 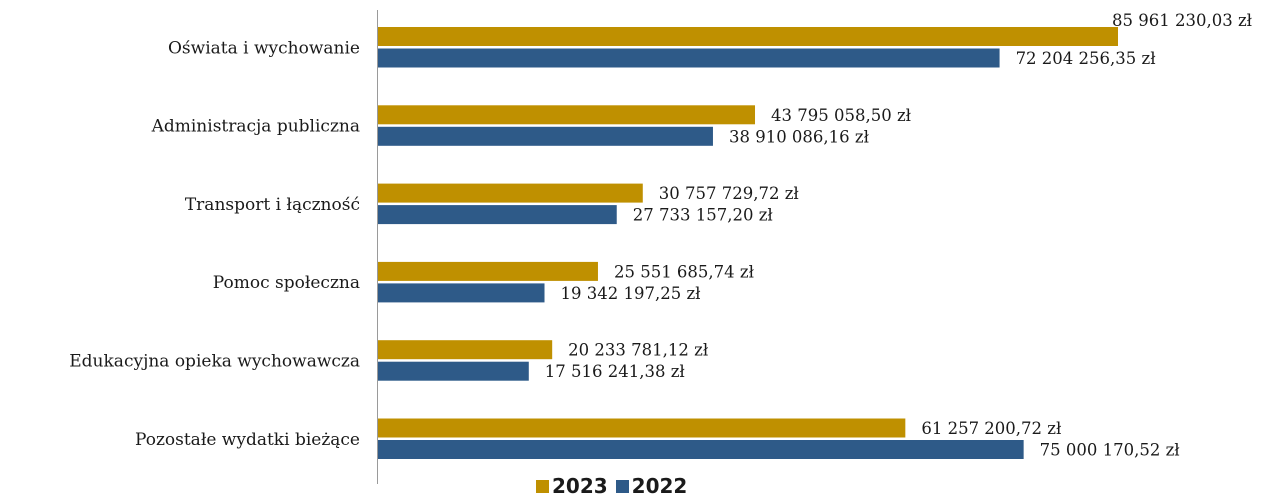 I want to click on category-label: Transport i łączność, so click(x=272, y=205).